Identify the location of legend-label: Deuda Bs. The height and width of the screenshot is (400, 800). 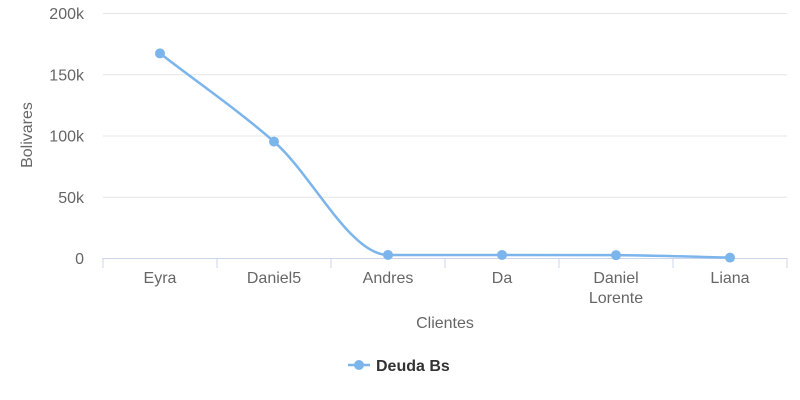
(413, 366).